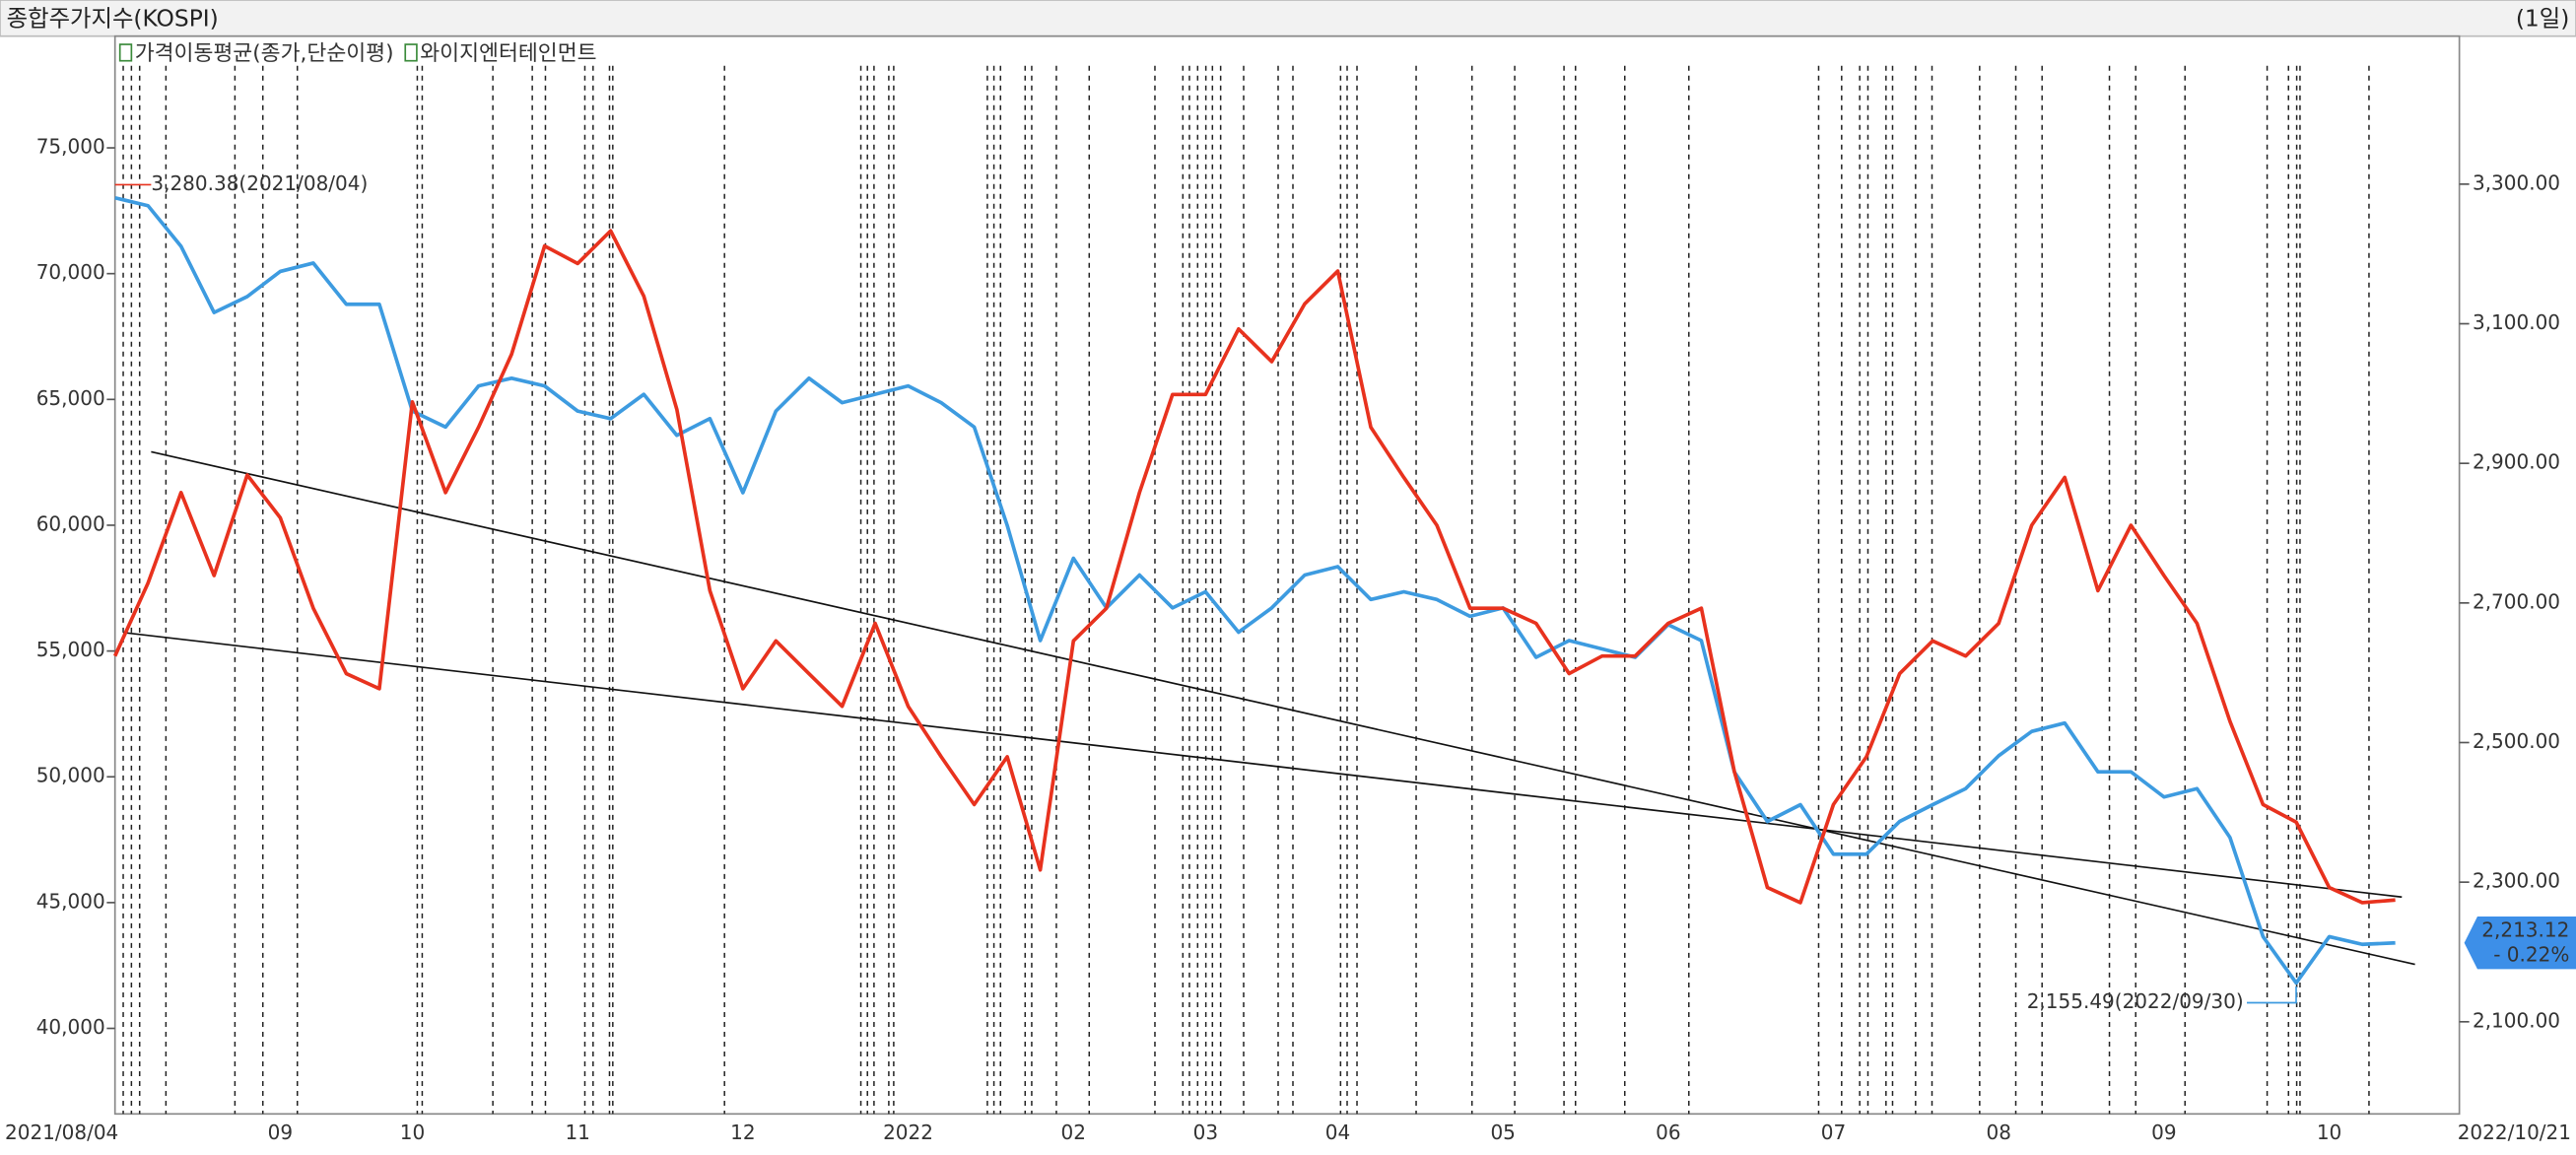  What do you see at coordinates (1205, 1132) in the screenshot?
I see `x-tick-label: 03` at bounding box center [1205, 1132].